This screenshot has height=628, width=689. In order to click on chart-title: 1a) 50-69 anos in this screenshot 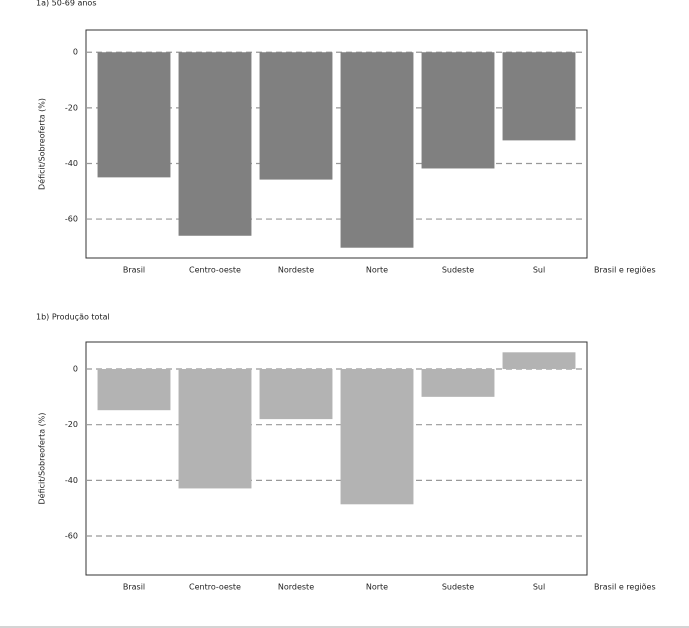, I will do `click(66, 4)`.